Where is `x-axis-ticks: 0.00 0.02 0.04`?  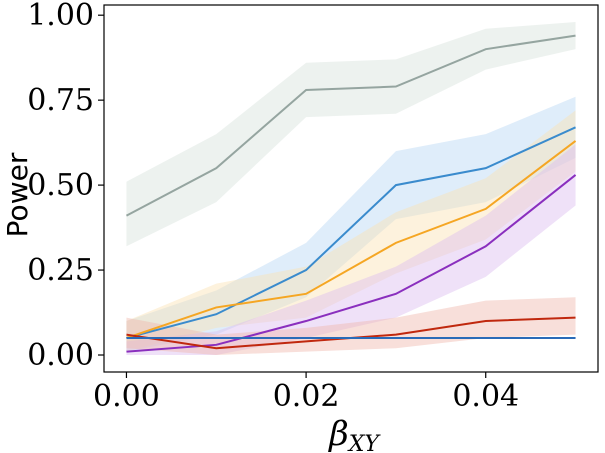
x-axis-ticks: 0.00 0.02 0.04 is located at coordinates (306, 393).